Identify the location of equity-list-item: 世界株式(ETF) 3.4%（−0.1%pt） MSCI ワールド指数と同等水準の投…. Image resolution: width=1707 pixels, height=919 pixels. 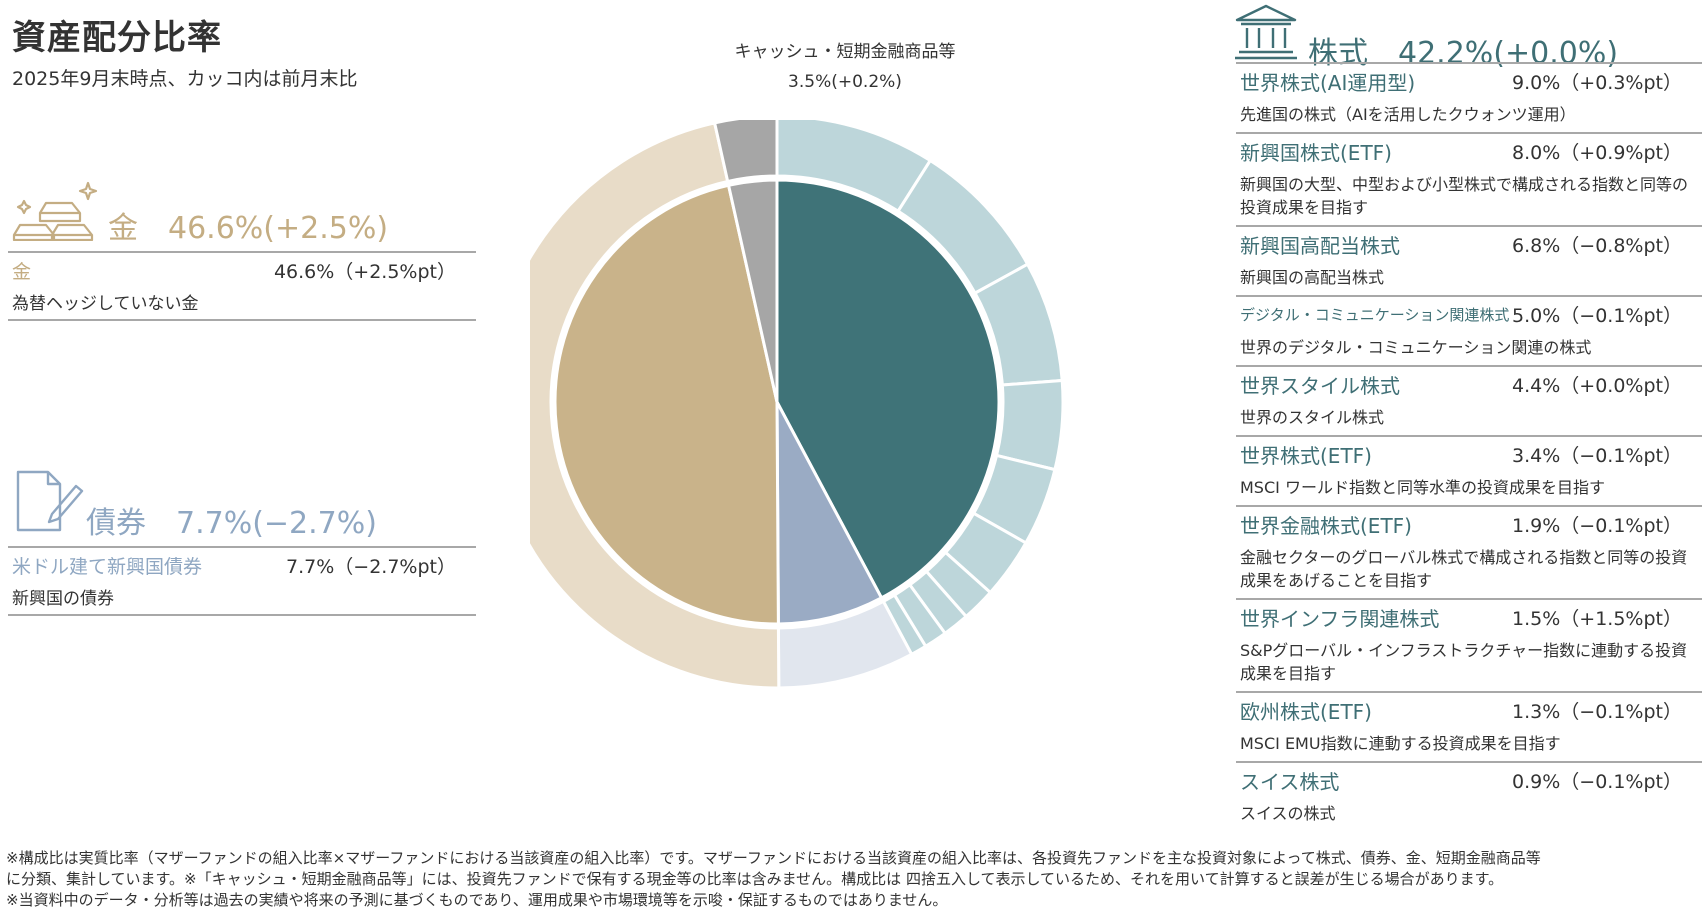
(1469, 470).